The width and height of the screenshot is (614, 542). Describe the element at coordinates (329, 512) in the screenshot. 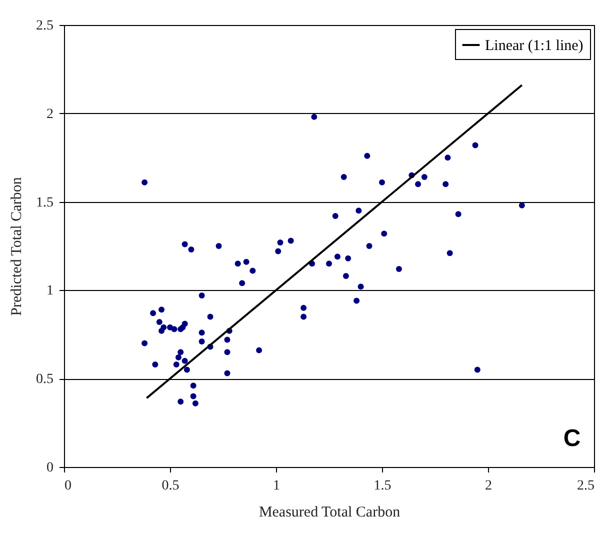

I see `x-axis-title: Measured Total Carbon` at that location.